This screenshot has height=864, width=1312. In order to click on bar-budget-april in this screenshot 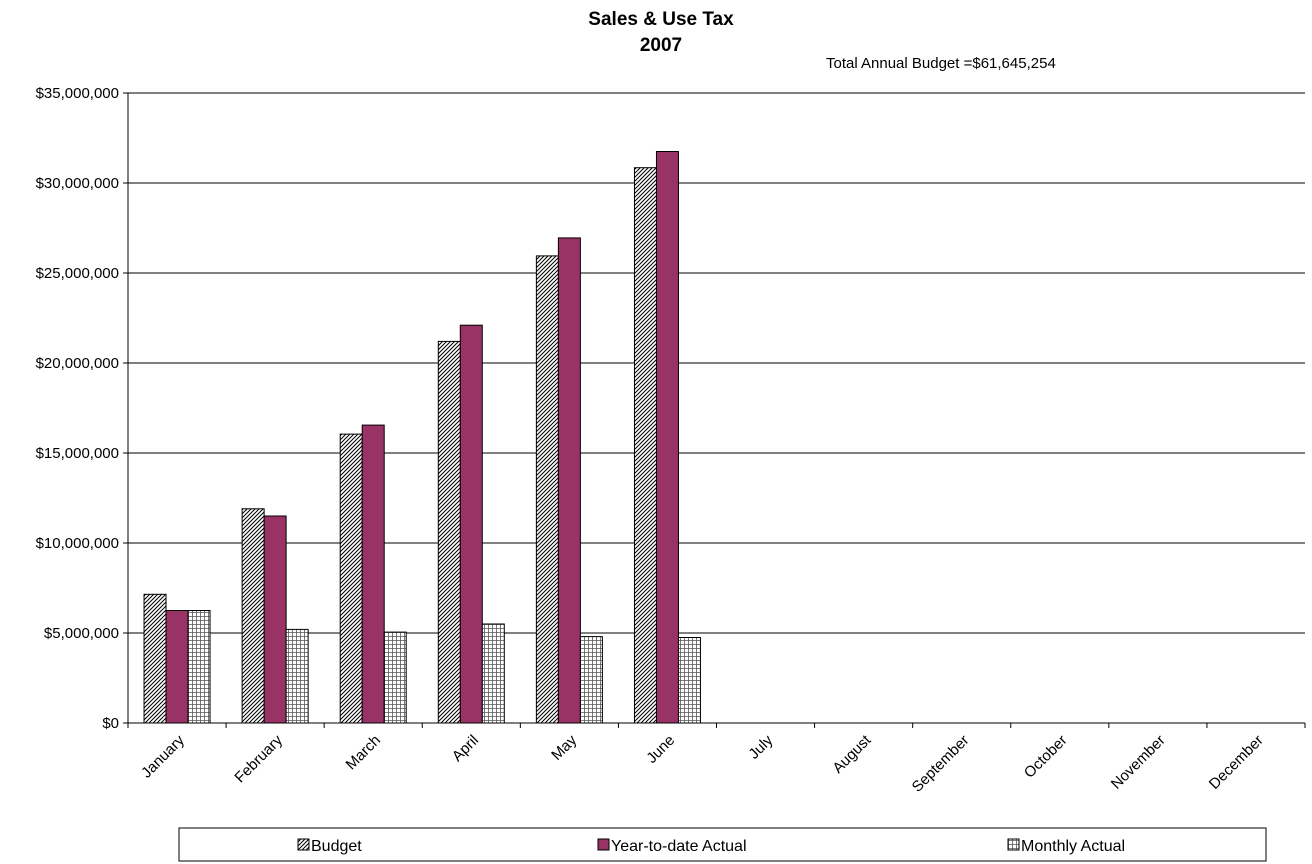, I will do `click(449, 532)`.